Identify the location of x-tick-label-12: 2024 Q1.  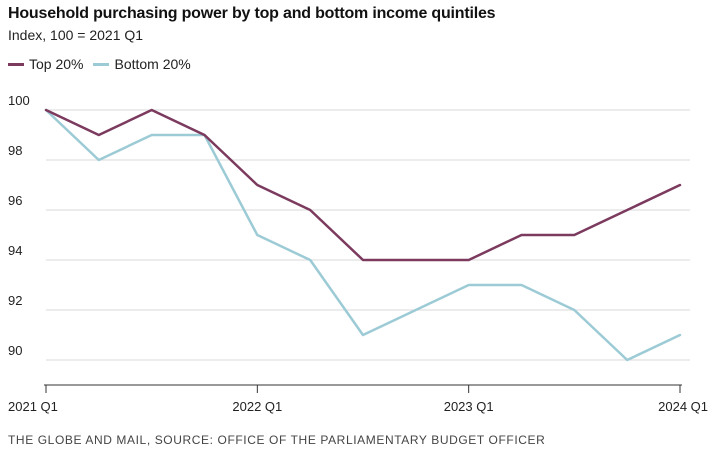
(683, 406).